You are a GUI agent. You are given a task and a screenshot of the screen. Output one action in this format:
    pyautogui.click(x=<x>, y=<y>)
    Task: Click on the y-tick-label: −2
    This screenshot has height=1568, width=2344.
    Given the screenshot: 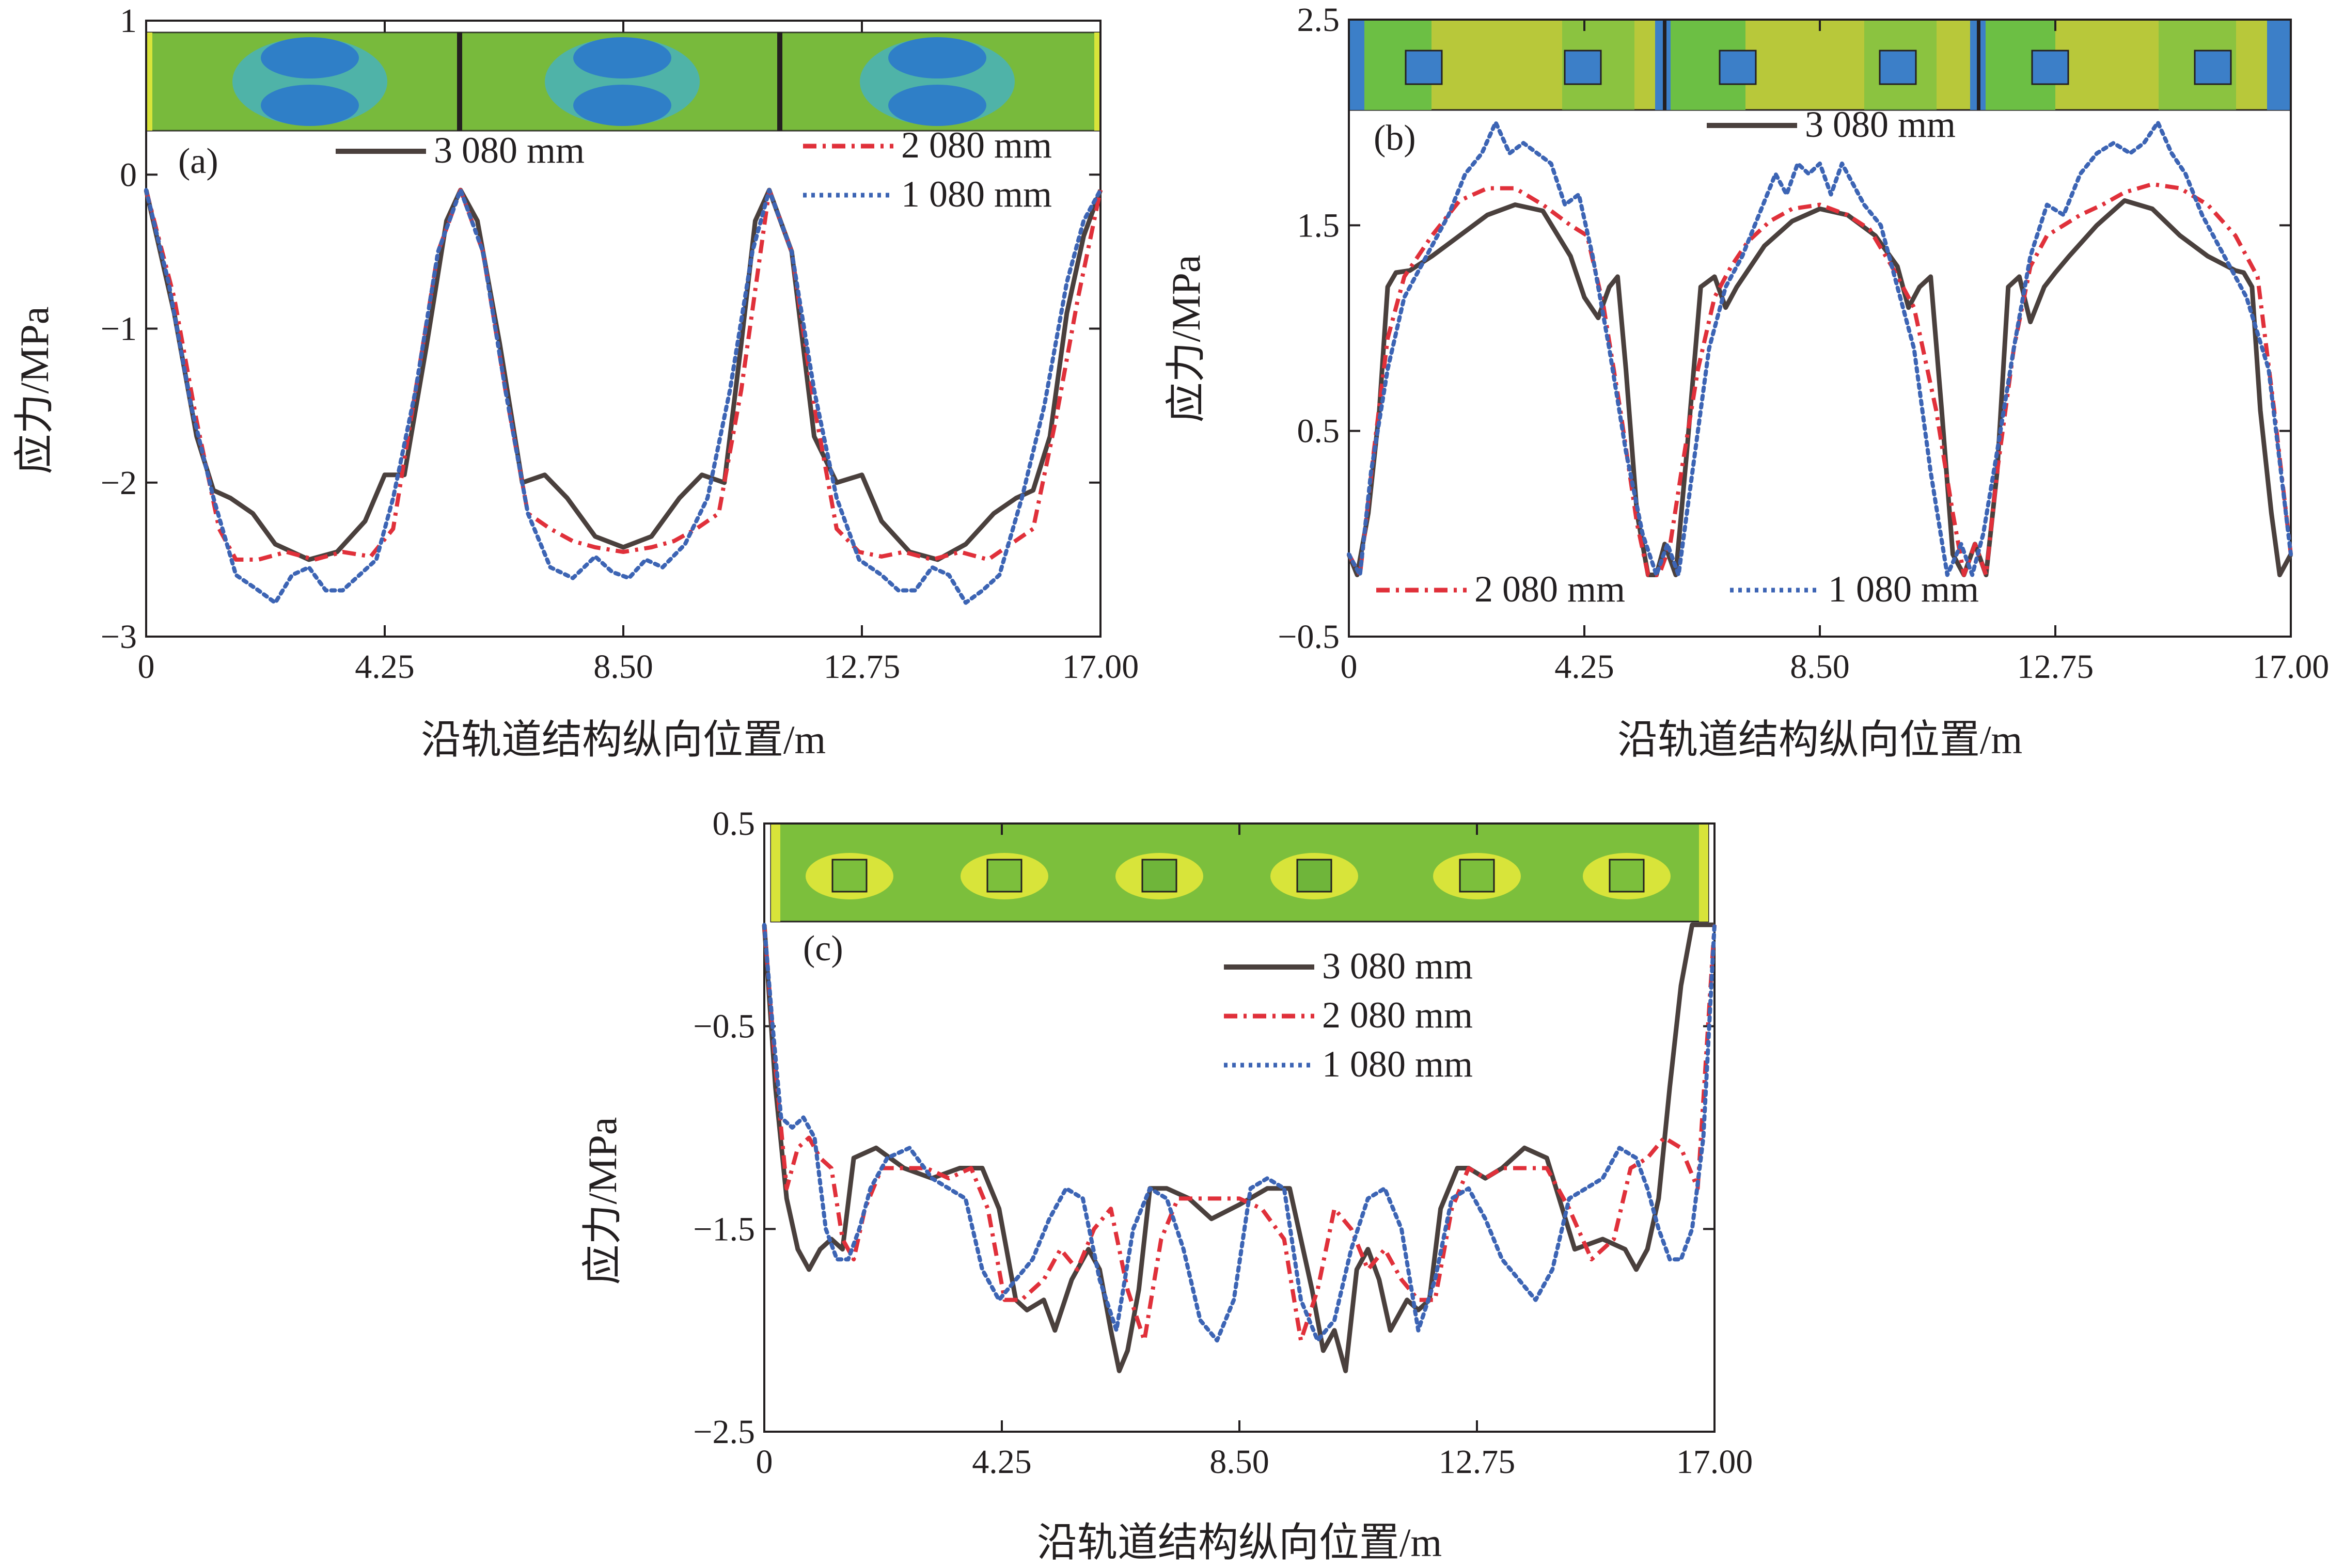 What is the action you would take?
    pyautogui.click(x=119, y=483)
    